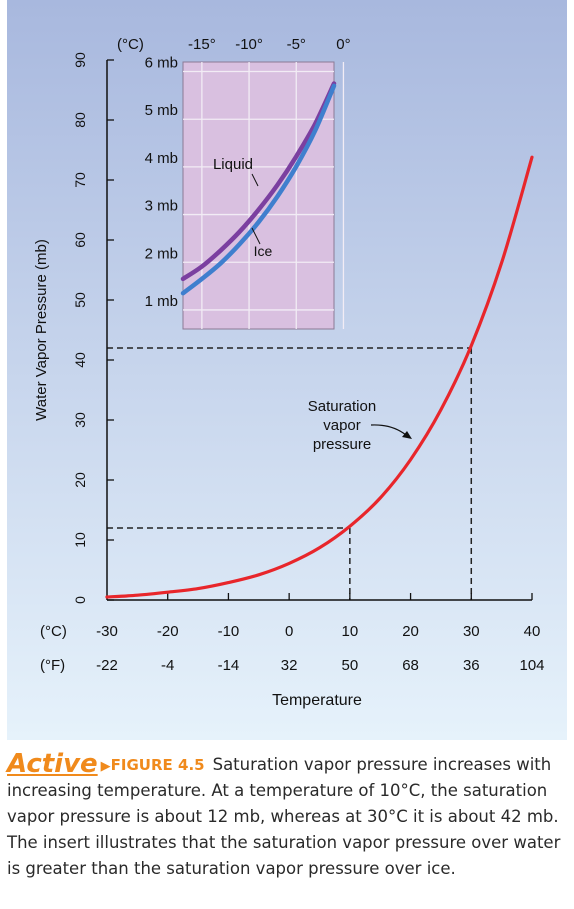 Image resolution: width=574 pixels, height=909 pixels. What do you see at coordinates (320, 633) in the screenshot?
I see `x-ticks: -30 -22 -20 -4 -10 -14 0 32 10 50 20 68 30 36 40 104` at bounding box center [320, 633].